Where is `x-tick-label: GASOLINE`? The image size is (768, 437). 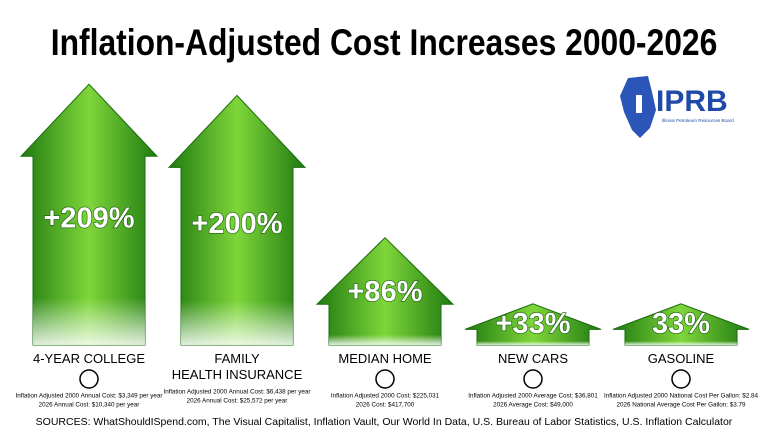
x-tick-label: GASOLINE is located at coordinates (681, 358).